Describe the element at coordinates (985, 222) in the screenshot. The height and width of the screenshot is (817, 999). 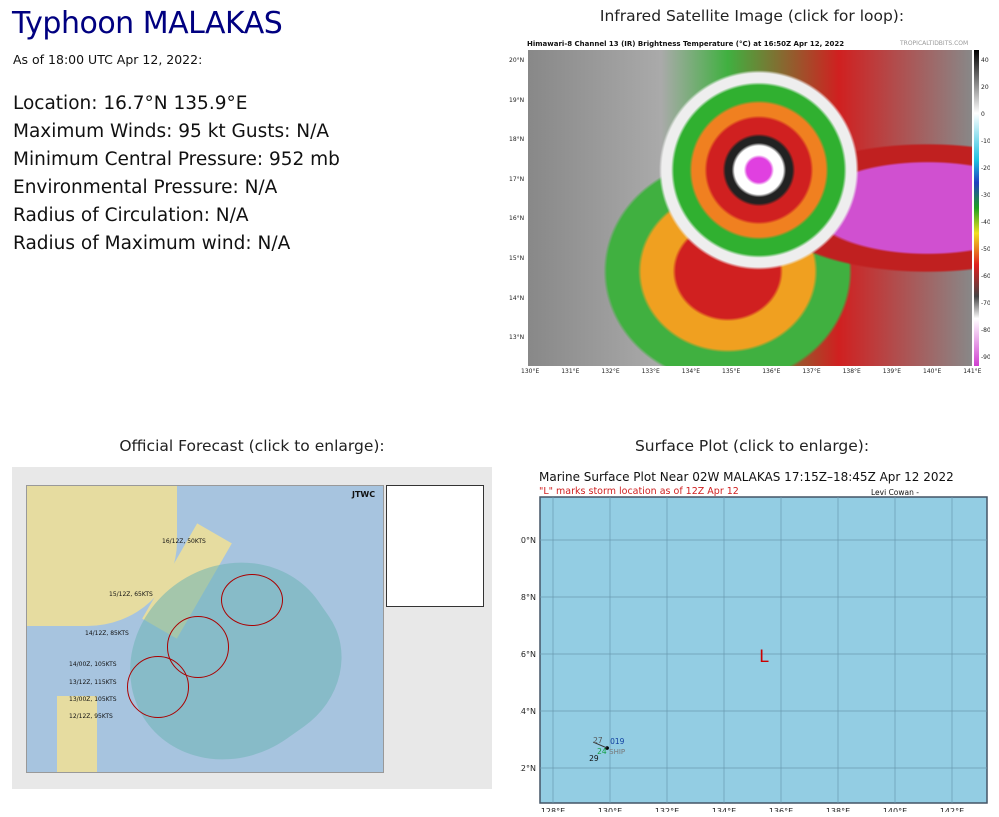
I see `colorbar-tick-label: -40` at that location.